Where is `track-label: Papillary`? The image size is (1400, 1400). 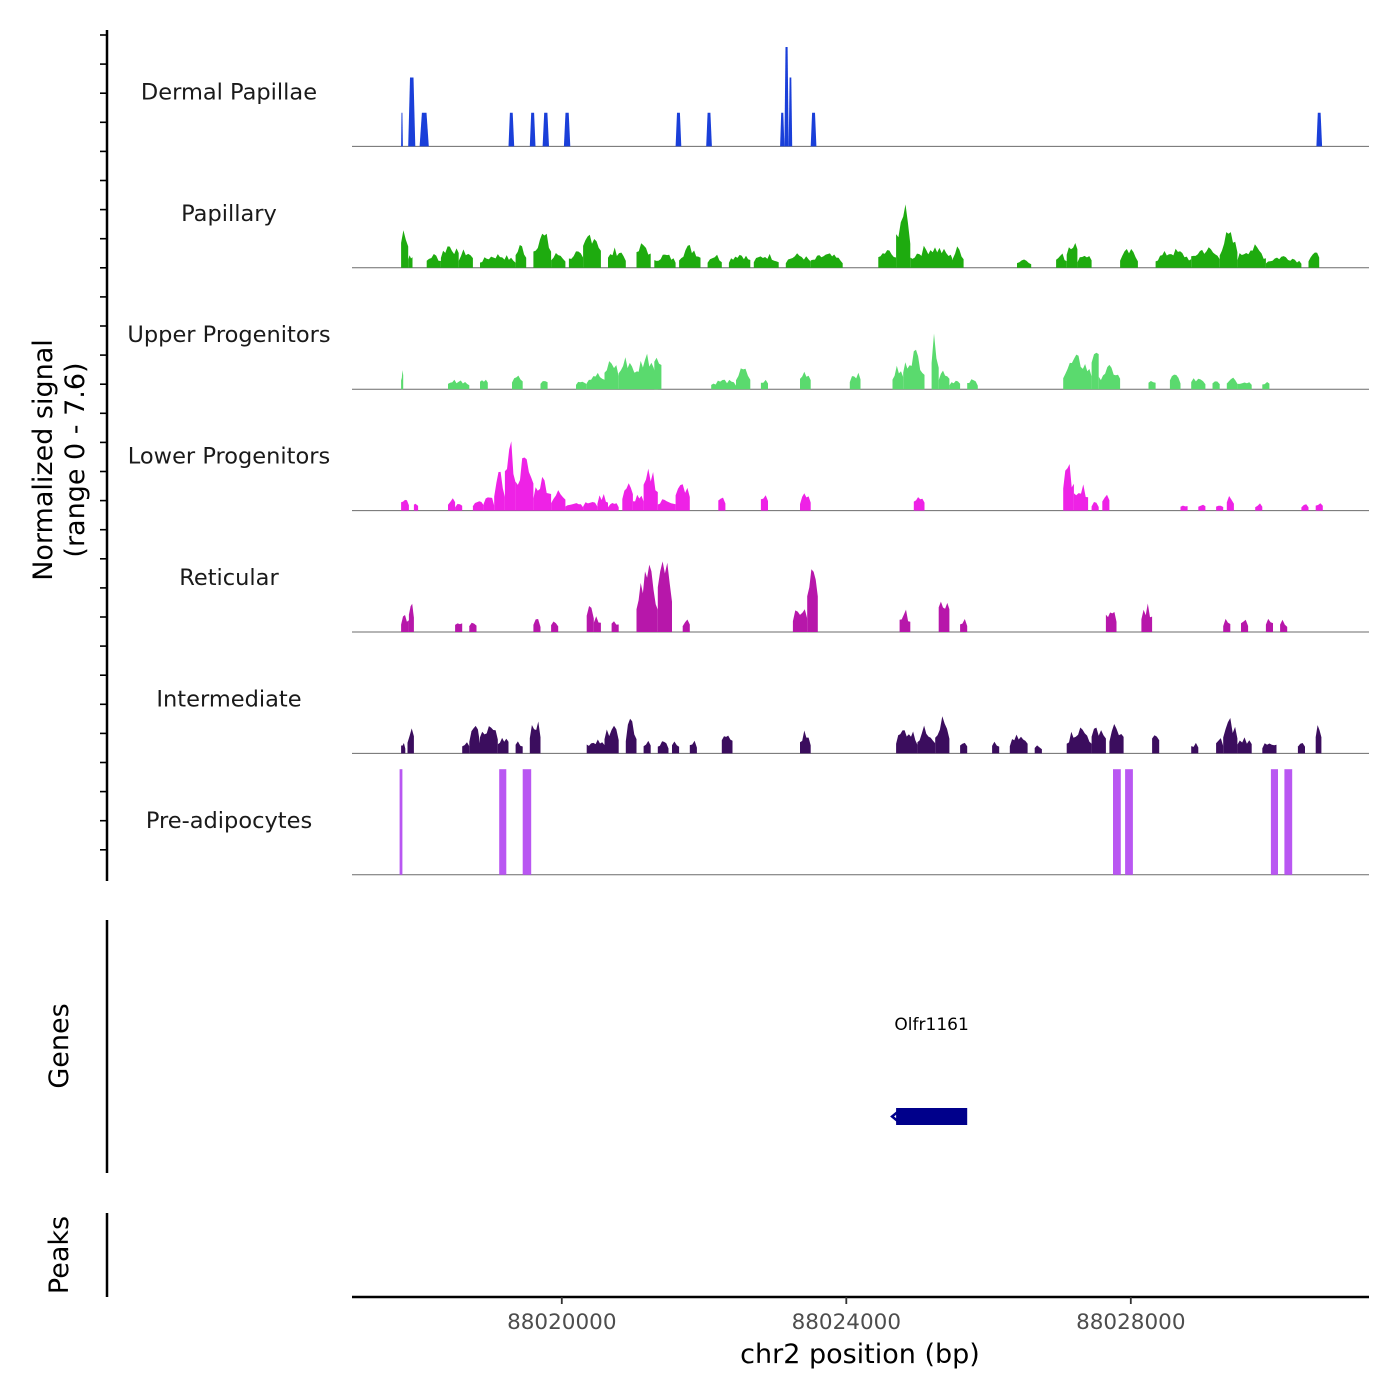
track-label: Papillary is located at coordinates (229, 214).